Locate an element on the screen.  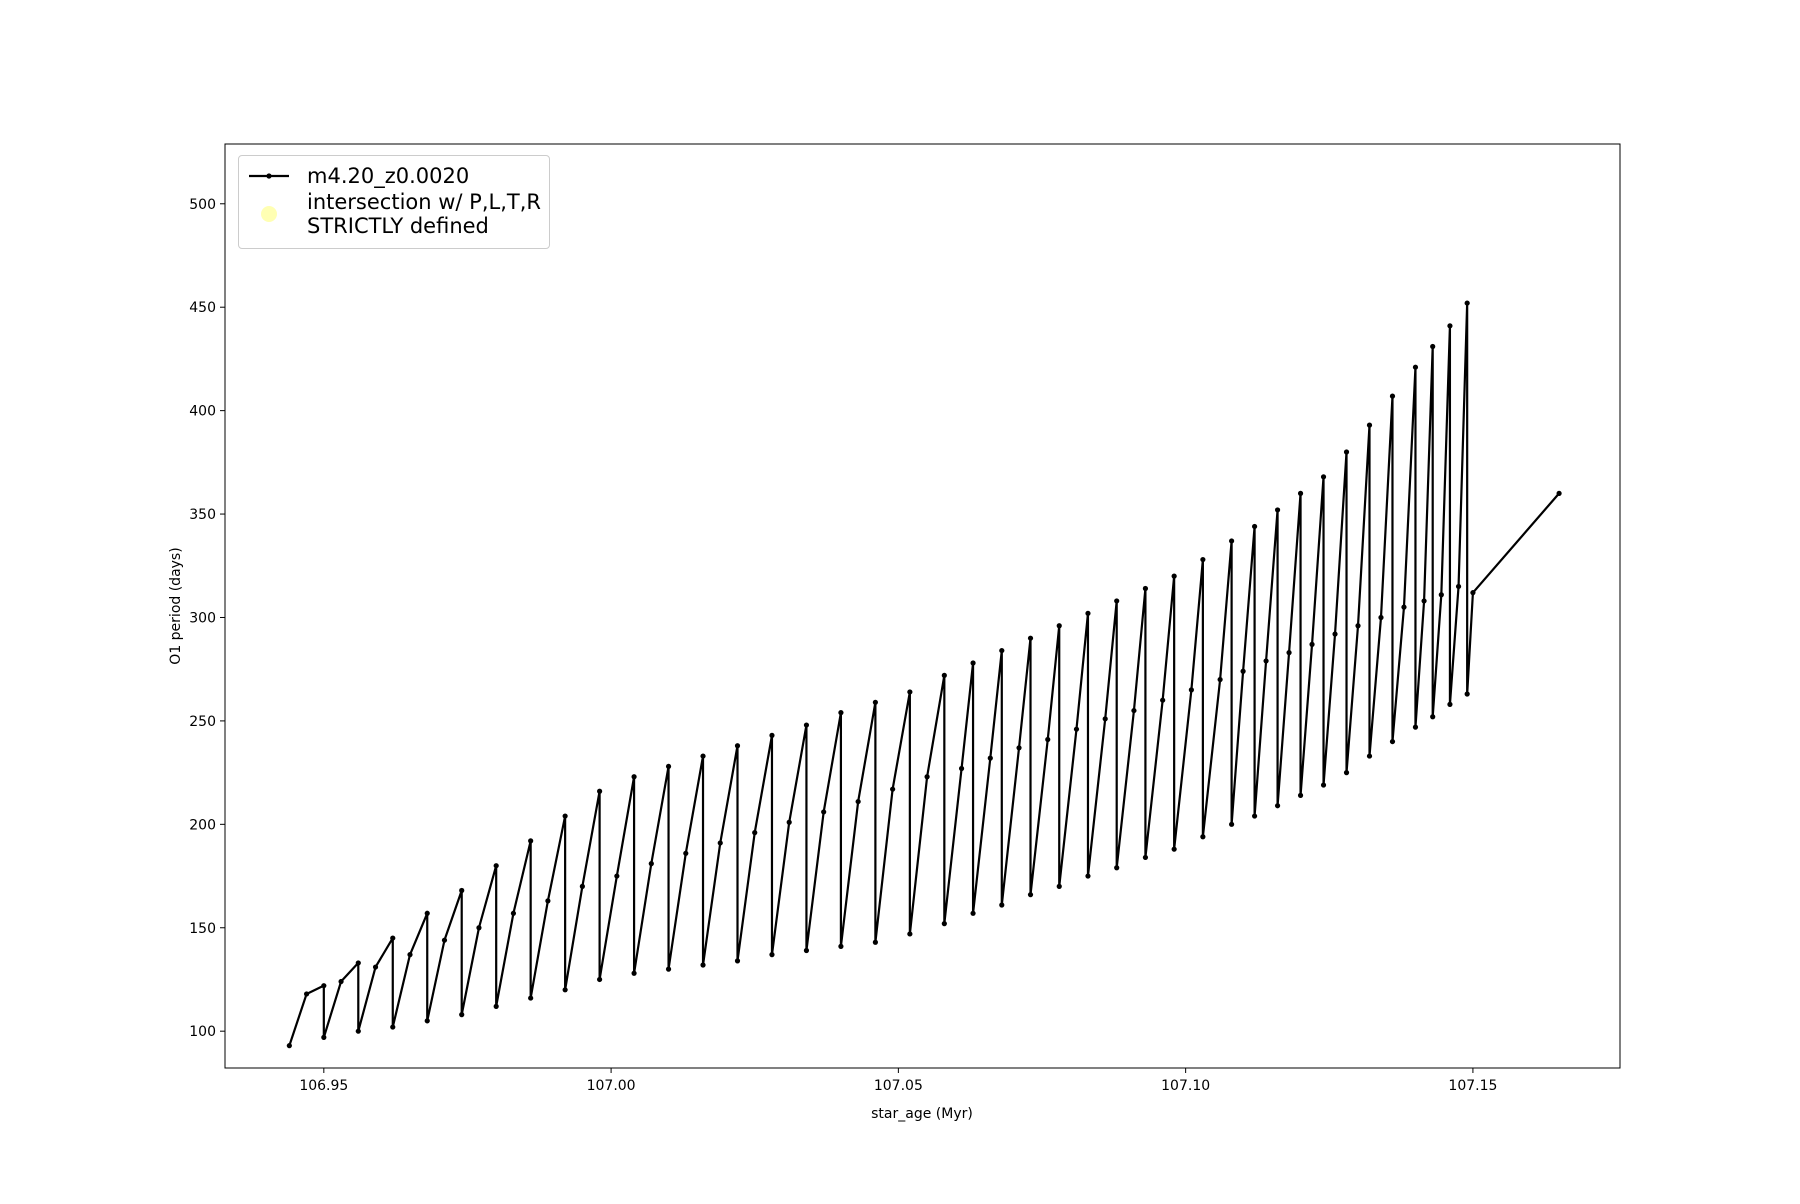
x-axis-label: star_age (Myr) is located at coordinates (922, 1114).